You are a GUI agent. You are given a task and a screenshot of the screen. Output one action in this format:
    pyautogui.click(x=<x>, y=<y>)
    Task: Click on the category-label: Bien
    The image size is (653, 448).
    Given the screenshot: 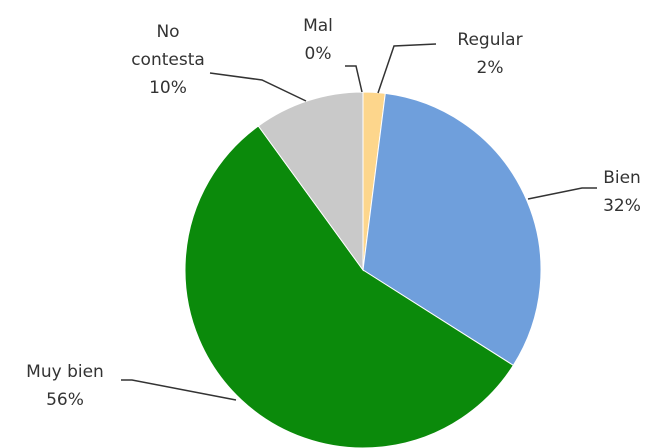 What is the action you would take?
    pyautogui.click(x=622, y=178)
    